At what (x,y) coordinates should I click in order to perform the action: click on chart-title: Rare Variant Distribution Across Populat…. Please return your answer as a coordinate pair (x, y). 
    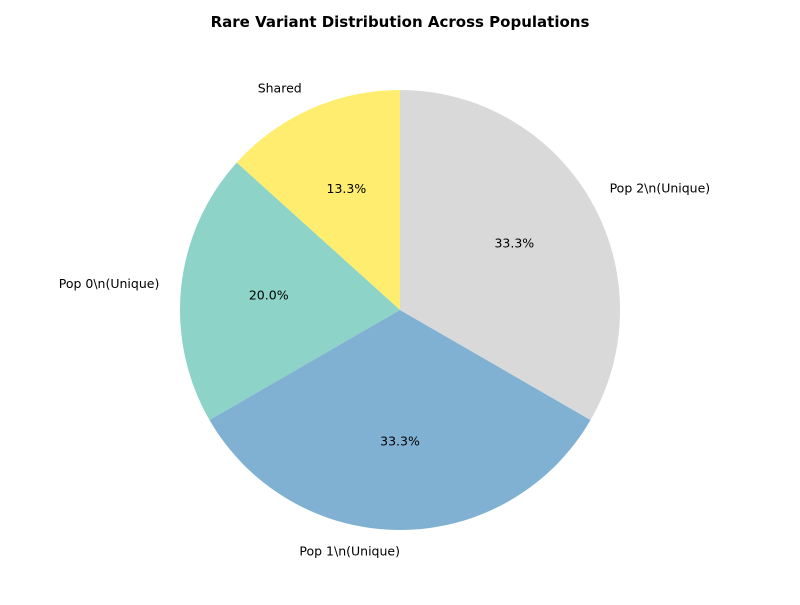
    Looking at the image, I should click on (400, 22).